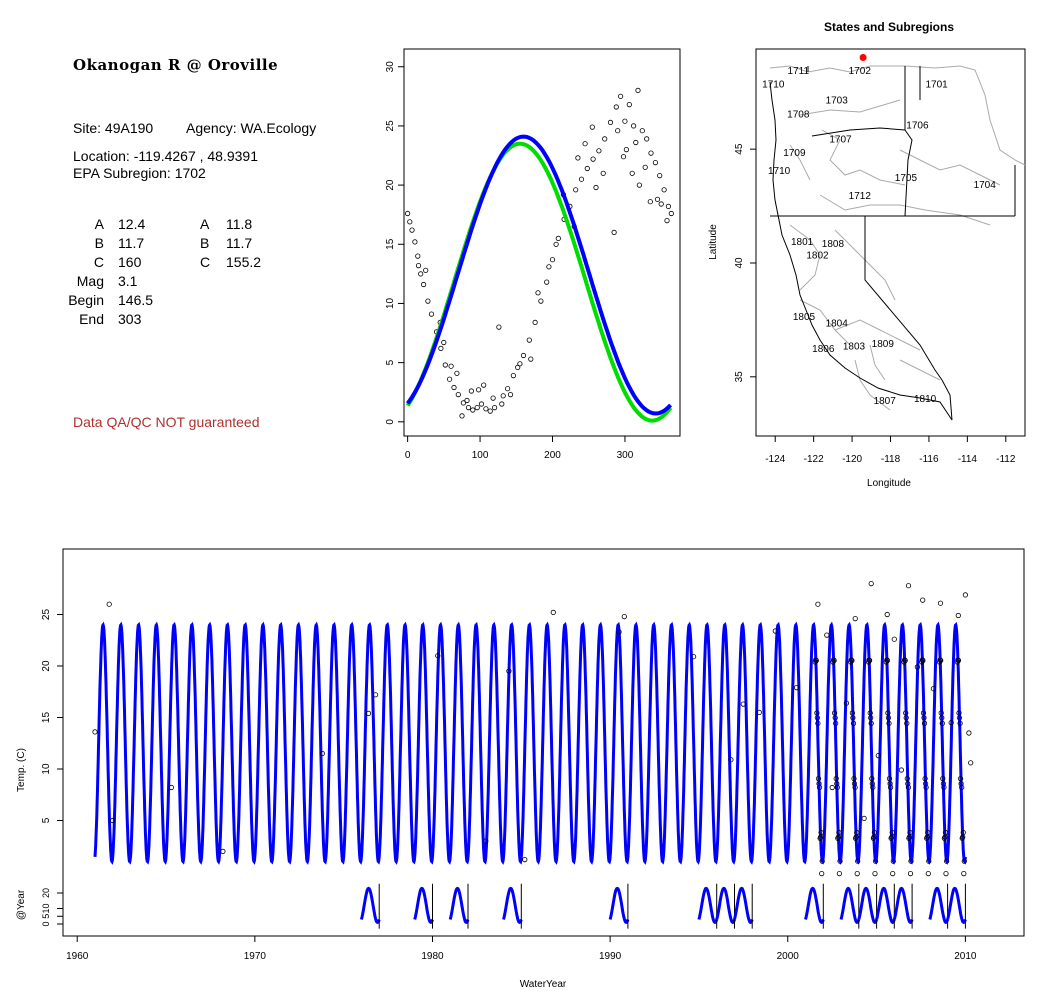  Describe the element at coordinates (130, 319) in the screenshot. I see `param-value: 303` at that location.